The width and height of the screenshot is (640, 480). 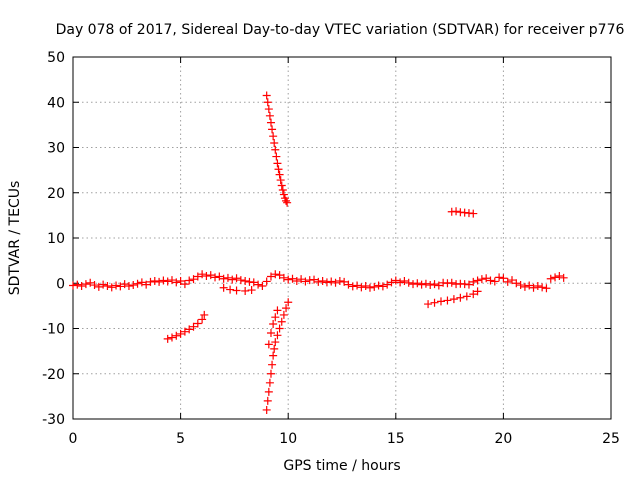 I want to click on series-baseline, so click(x=318, y=281).